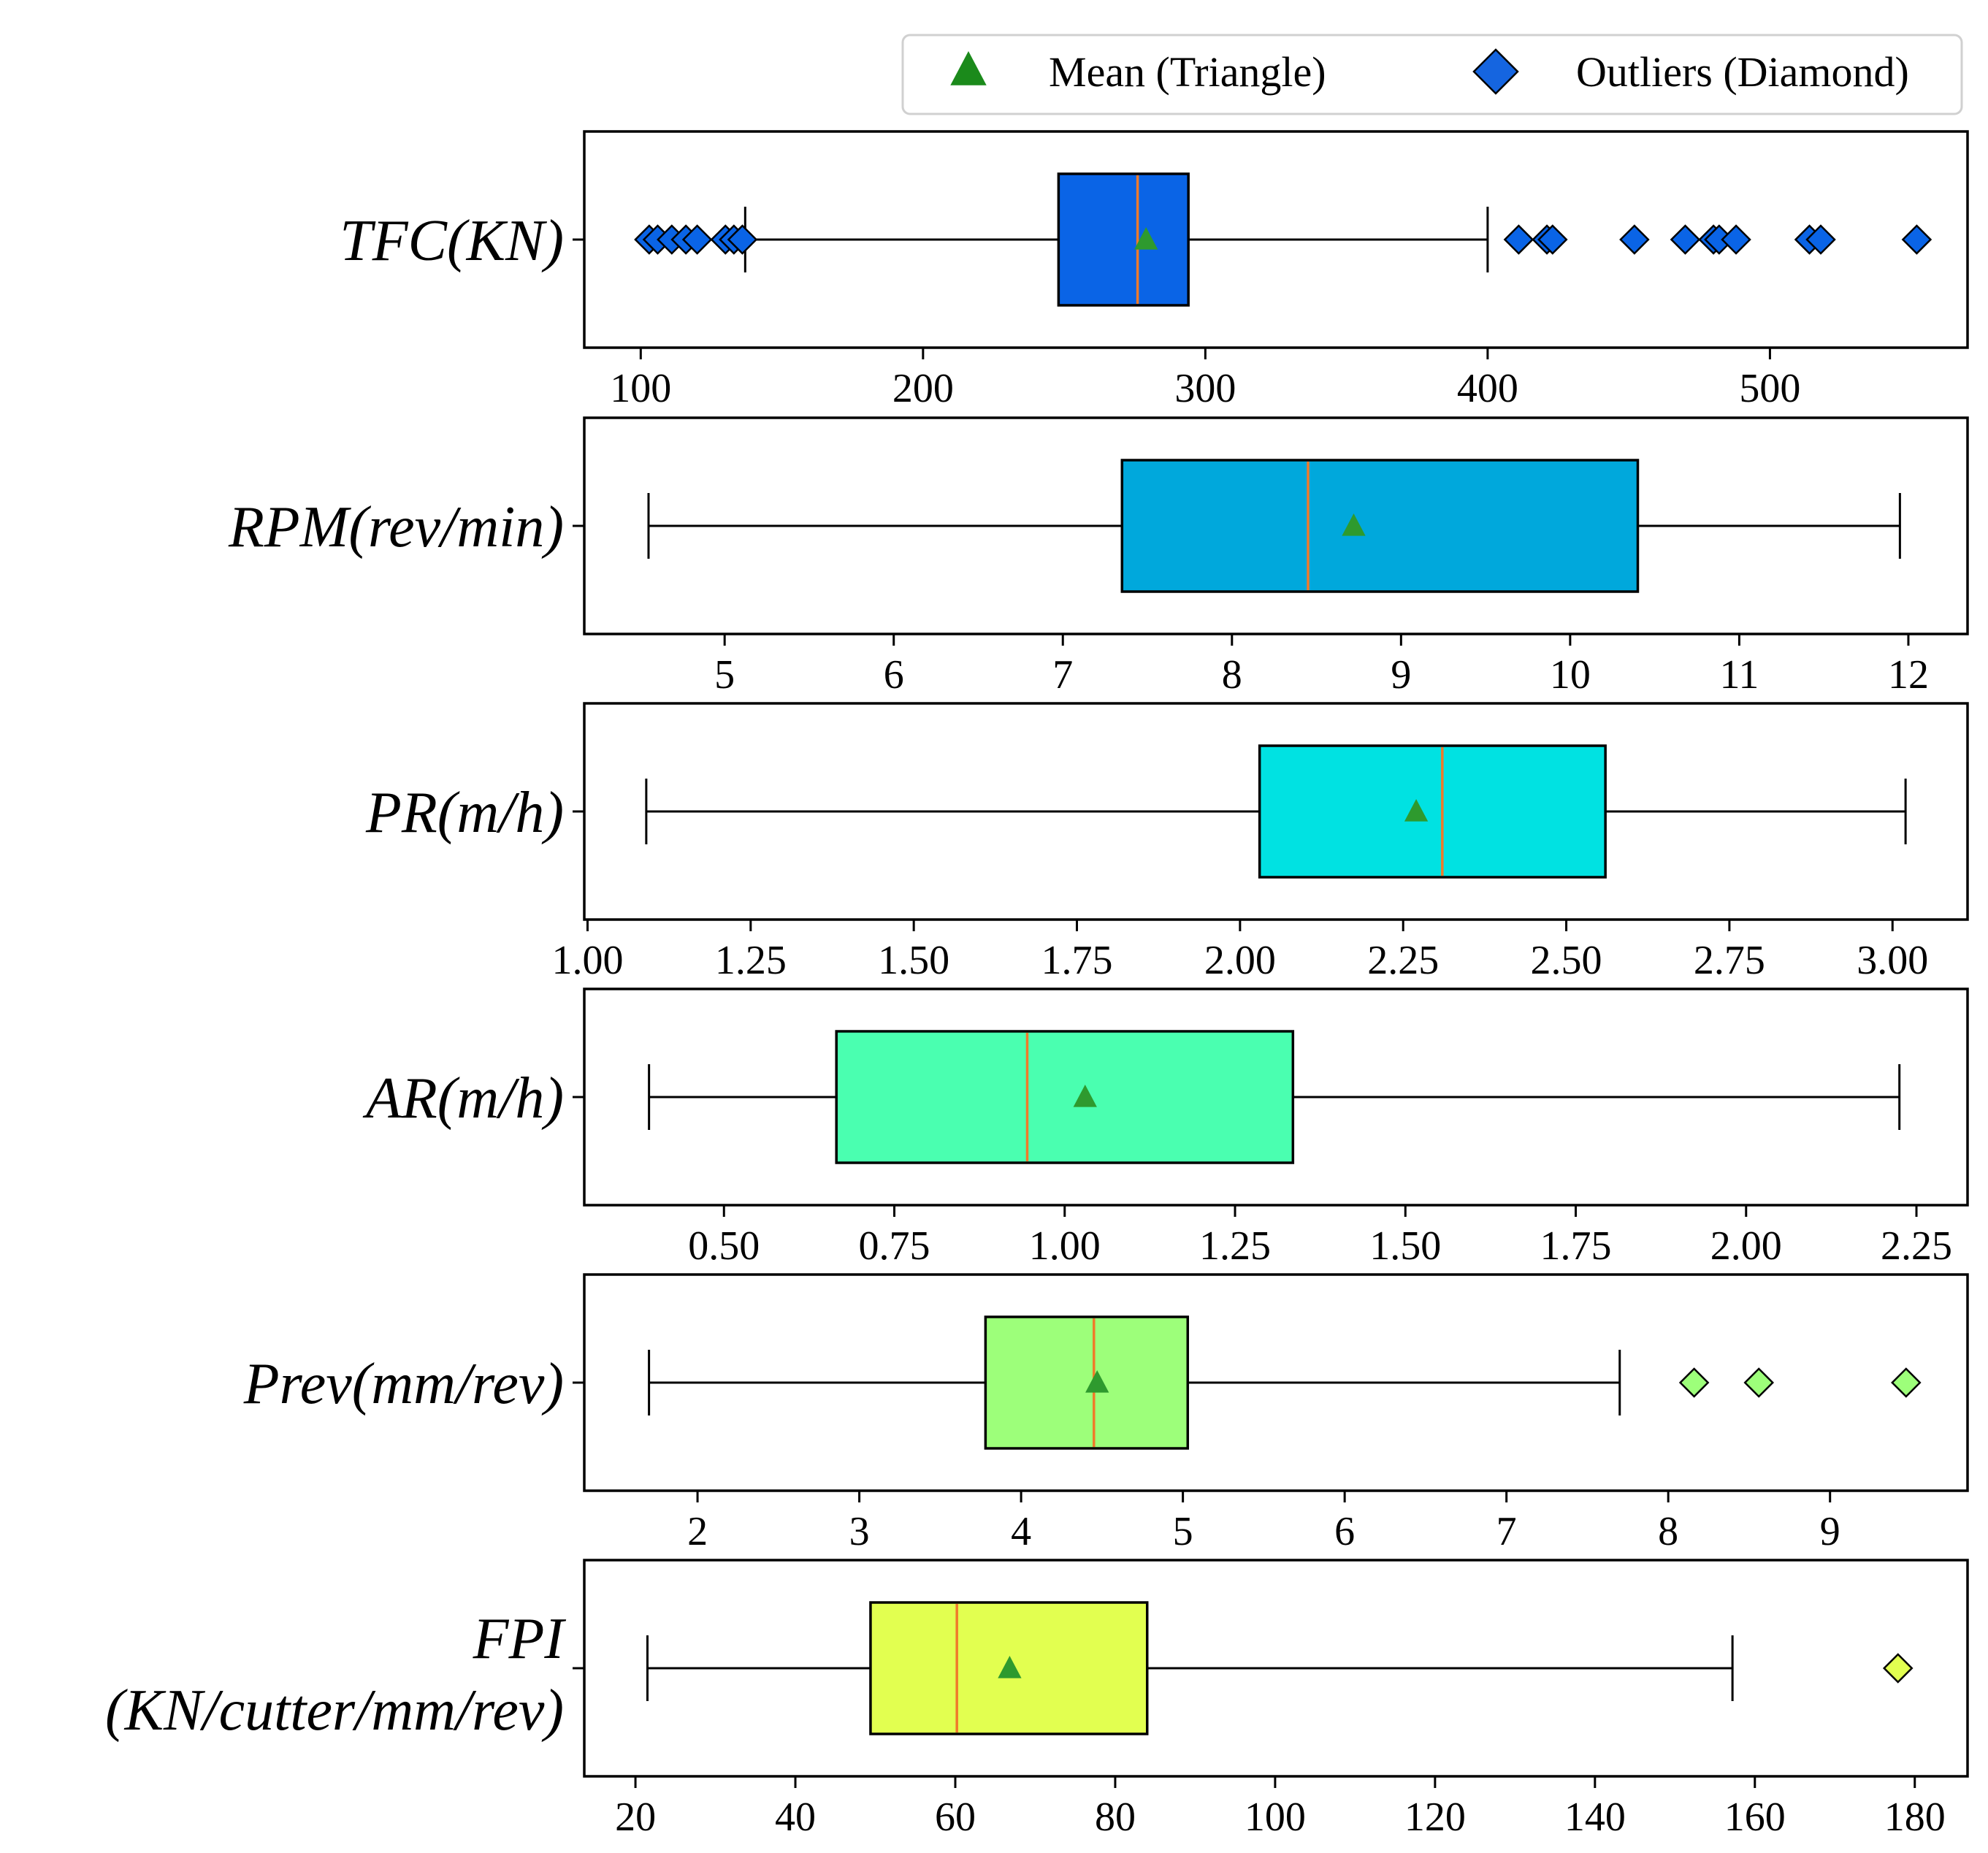 This screenshot has height=1853, width=1988. What do you see at coordinates (464, 813) in the screenshot?
I see `y-axis-label: PR(m/h)` at bounding box center [464, 813].